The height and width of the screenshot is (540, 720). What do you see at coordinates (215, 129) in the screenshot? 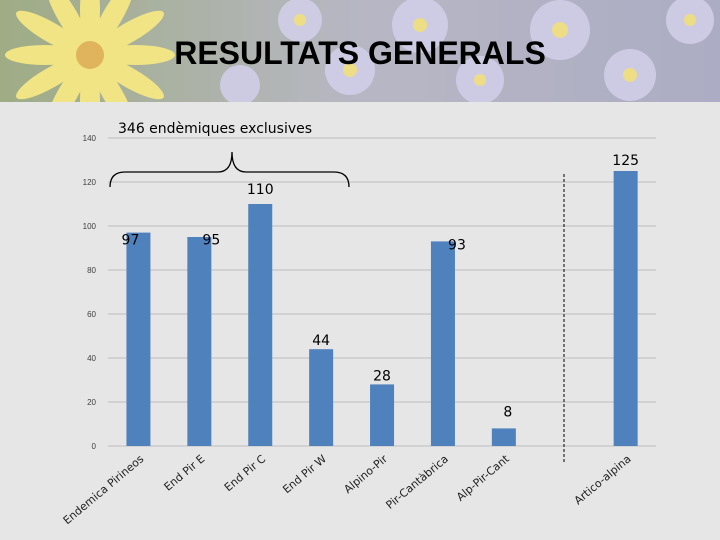
I see `bracket-label: 346 endèmiques exclusives` at bounding box center [215, 129].